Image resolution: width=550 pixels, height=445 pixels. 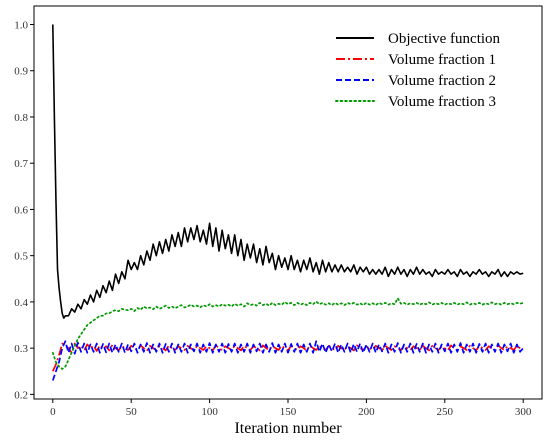 What do you see at coordinates (288, 428) in the screenshot?
I see `x-axis-label: Iteration number` at bounding box center [288, 428].